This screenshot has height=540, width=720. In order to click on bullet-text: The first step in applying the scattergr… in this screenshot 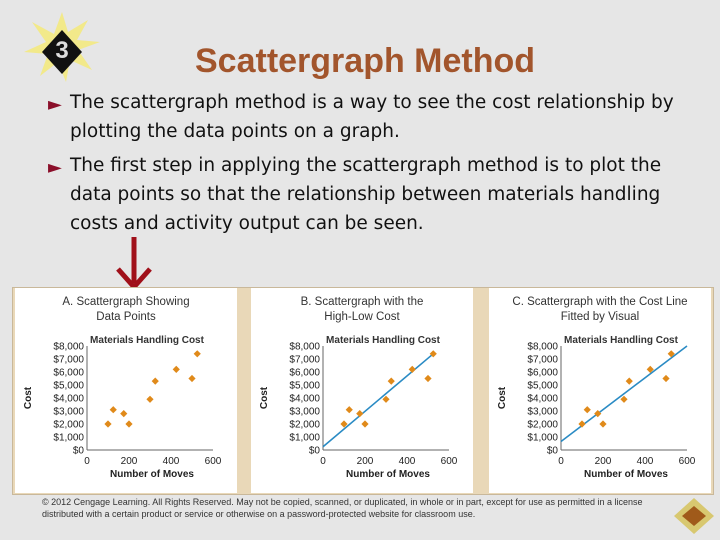, I will do `click(366, 194)`.